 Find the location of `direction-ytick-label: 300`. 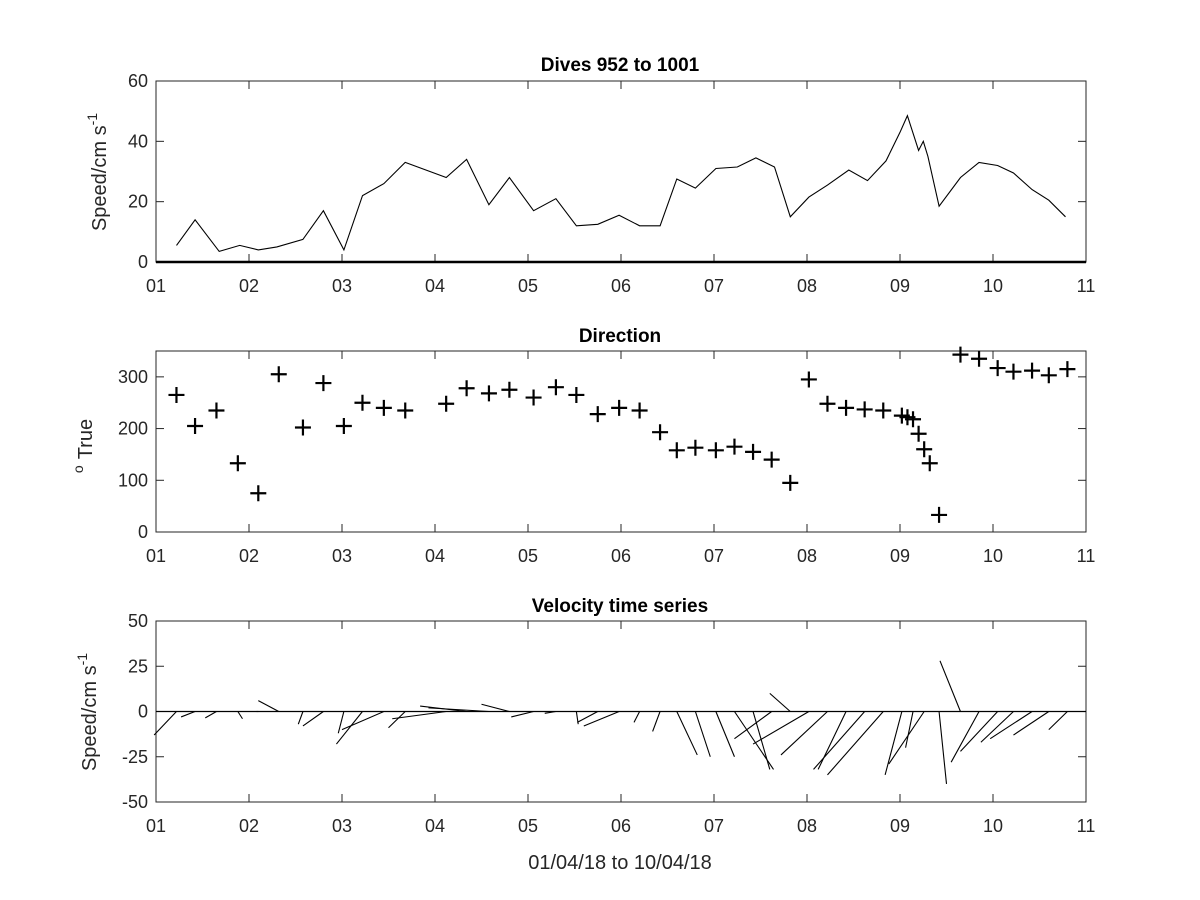

direction-ytick-label: 300 is located at coordinates (133, 377).